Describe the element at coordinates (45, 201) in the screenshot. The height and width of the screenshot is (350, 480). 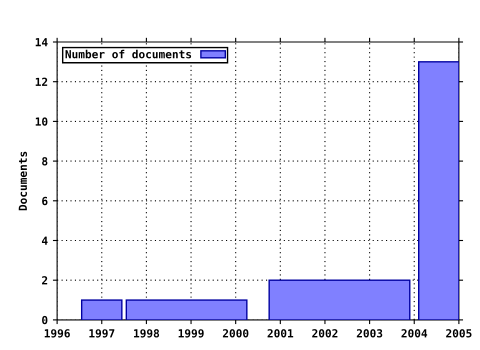
I see `y-tick-label: 6` at that location.